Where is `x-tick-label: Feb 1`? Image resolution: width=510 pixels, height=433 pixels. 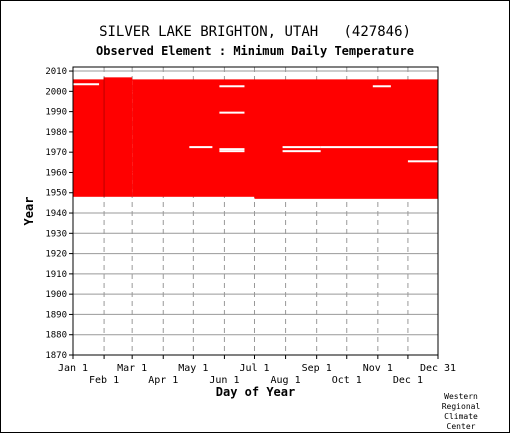
x-tick-label: Feb 1 is located at coordinates (104, 380).